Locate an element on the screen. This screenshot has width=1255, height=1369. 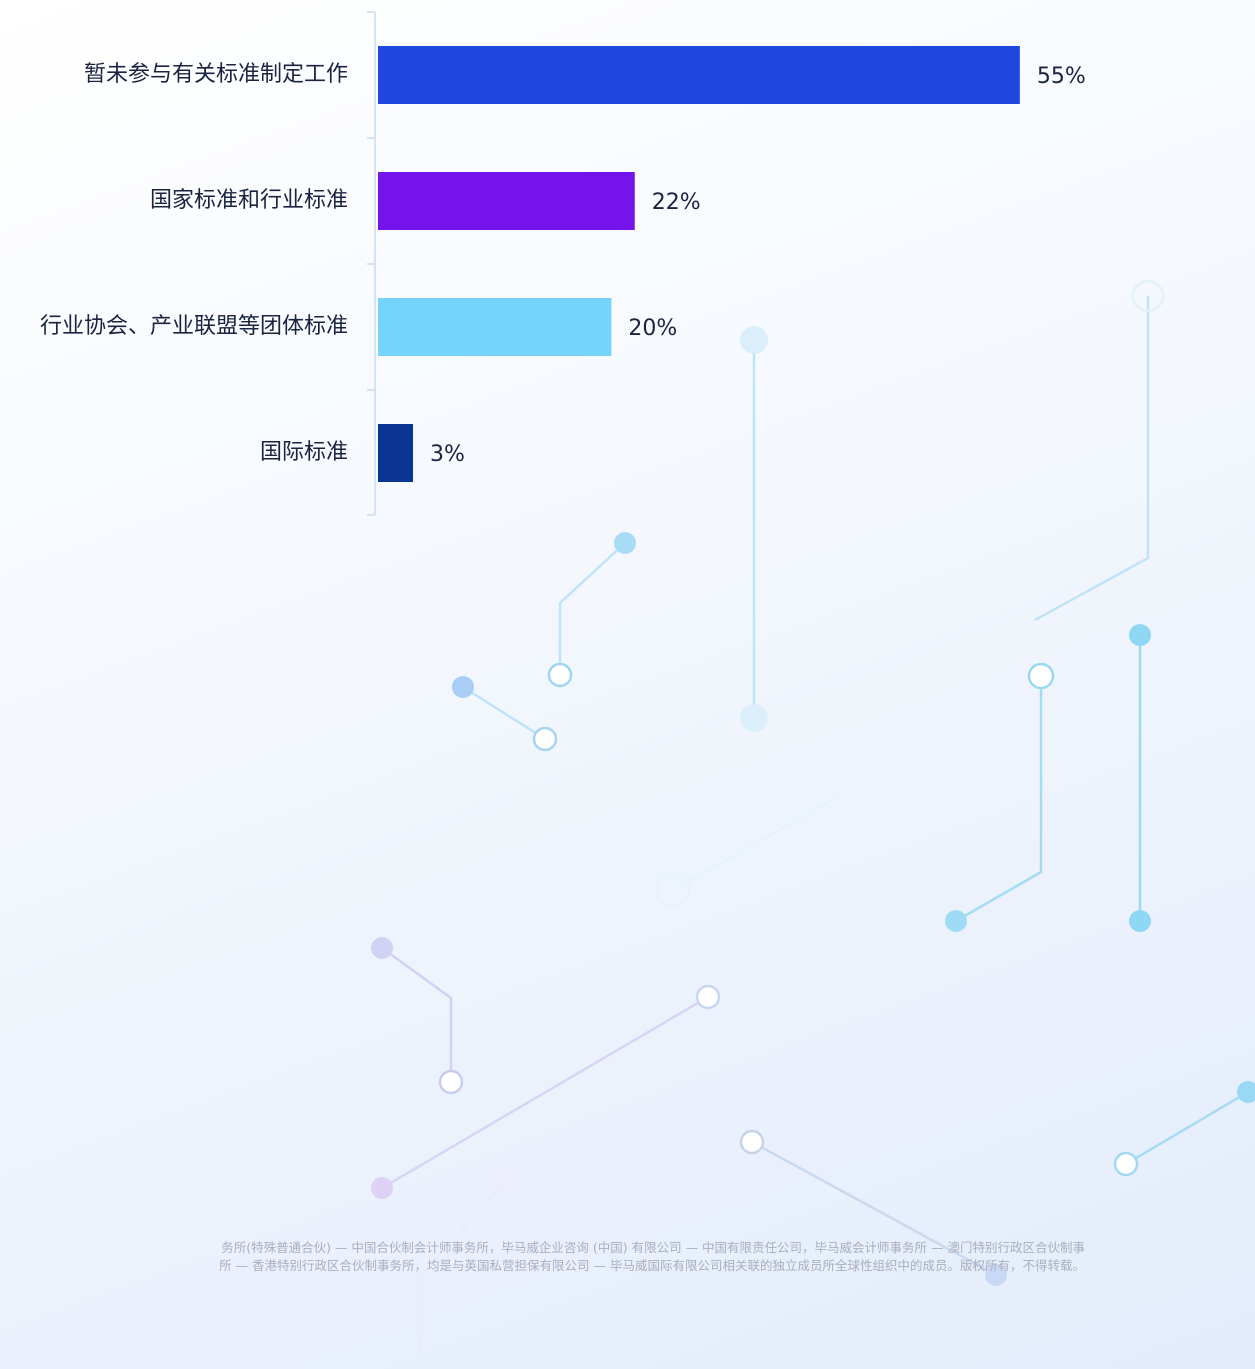
value-label: 3% is located at coordinates (447, 454).